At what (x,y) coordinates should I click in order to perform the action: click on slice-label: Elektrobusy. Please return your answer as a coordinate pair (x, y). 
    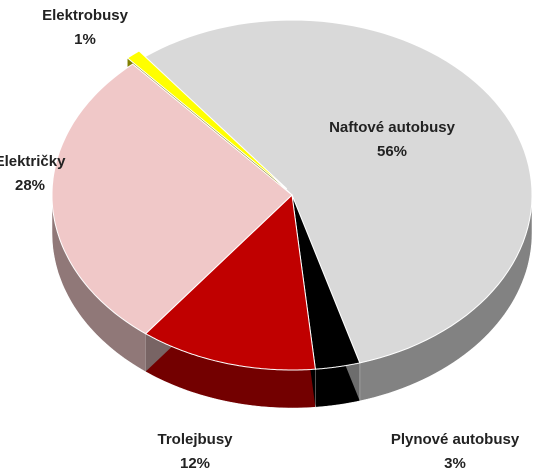
    Looking at the image, I should click on (85, 15).